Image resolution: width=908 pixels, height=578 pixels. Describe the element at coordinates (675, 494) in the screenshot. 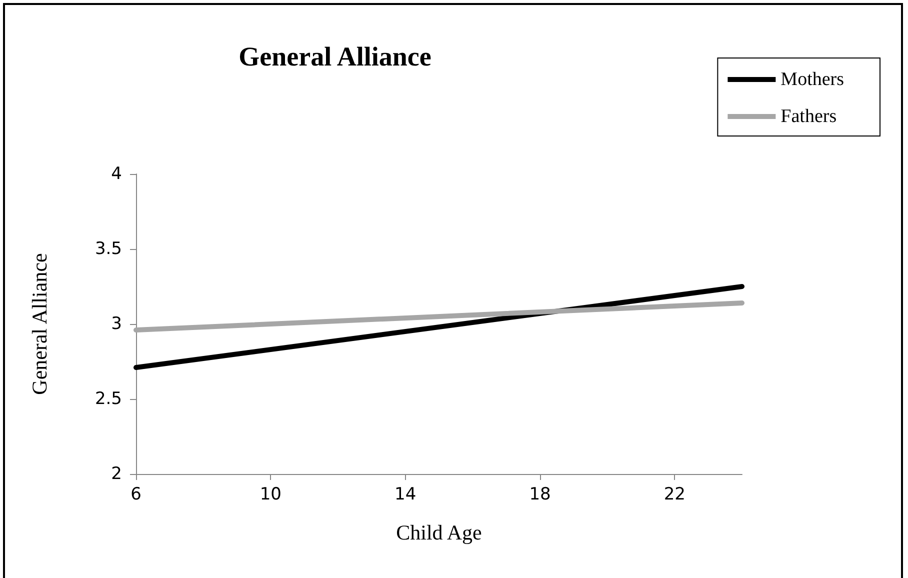

I see `x-tick-label: 22` at that location.